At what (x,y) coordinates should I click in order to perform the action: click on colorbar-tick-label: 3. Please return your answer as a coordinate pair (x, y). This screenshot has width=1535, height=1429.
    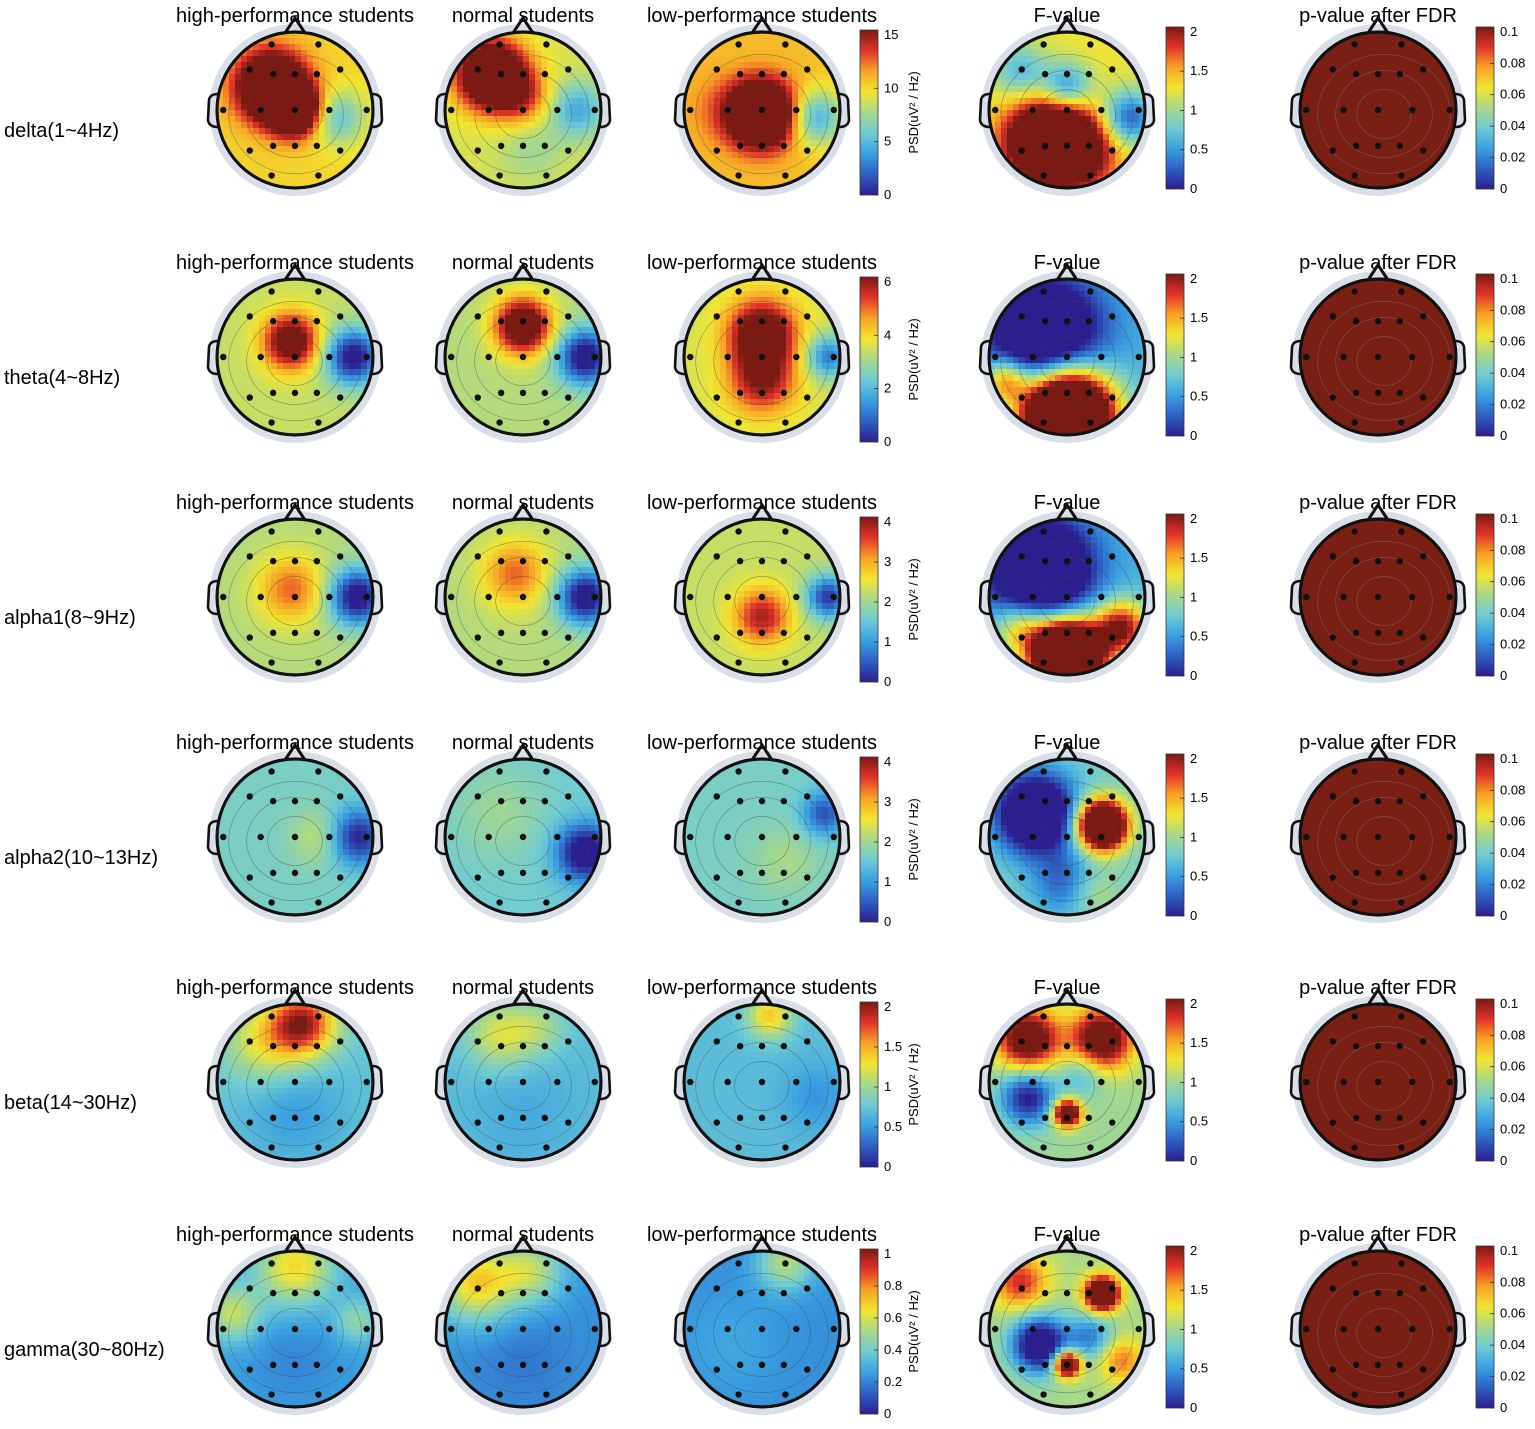
    Looking at the image, I should click on (887, 801).